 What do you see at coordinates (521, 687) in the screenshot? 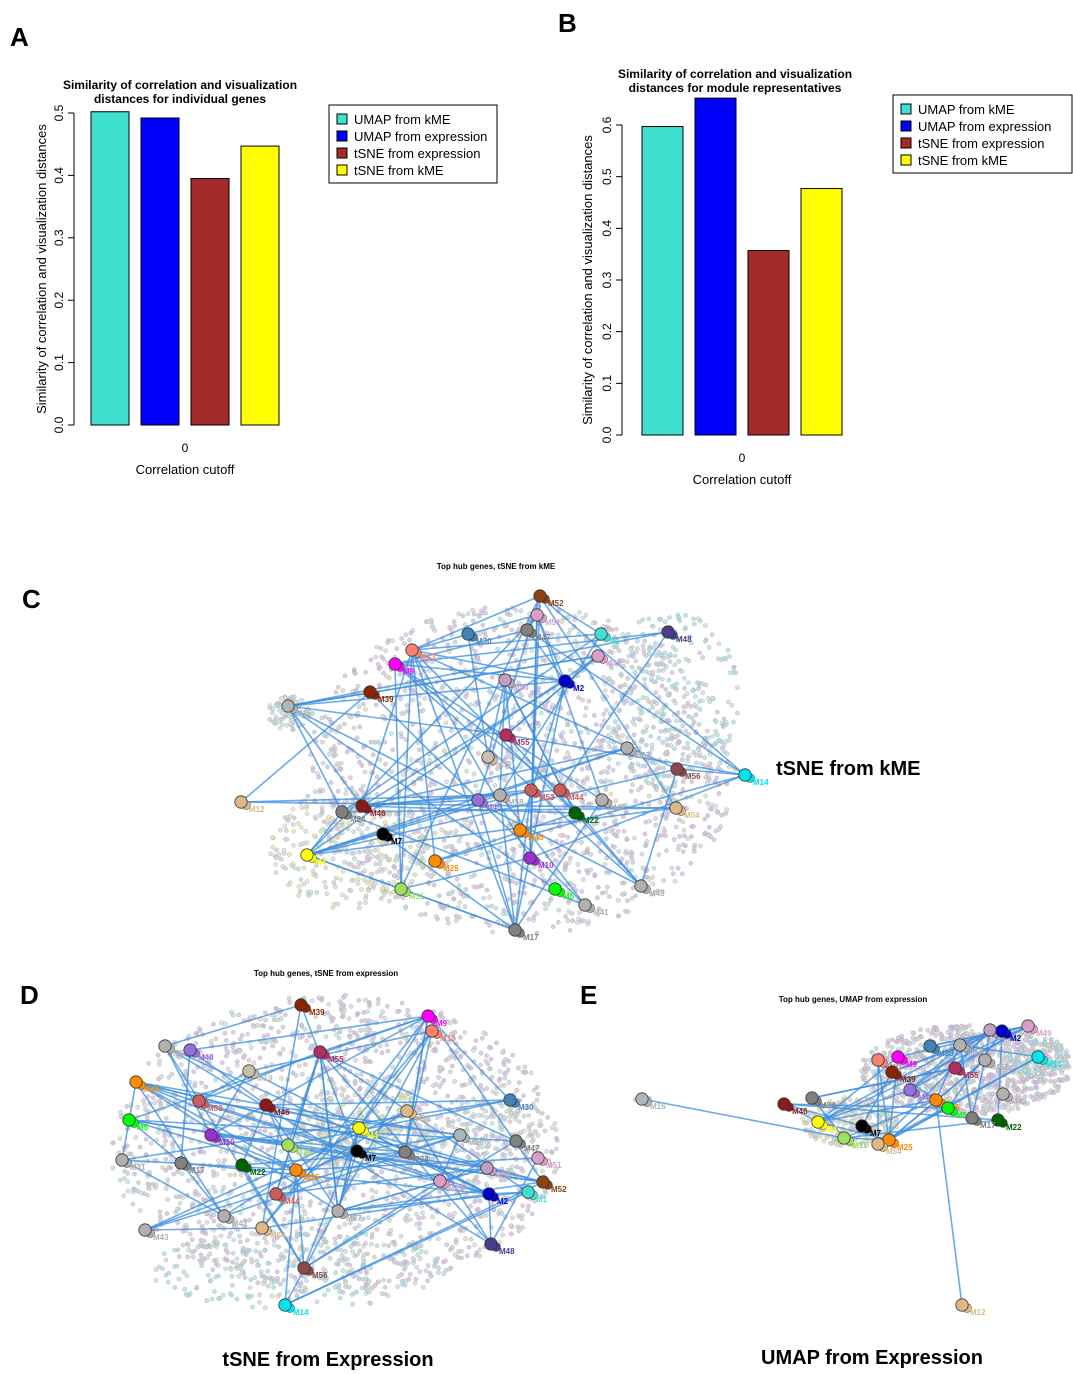
I see `scatter-c-hub-label: M50` at bounding box center [521, 687].